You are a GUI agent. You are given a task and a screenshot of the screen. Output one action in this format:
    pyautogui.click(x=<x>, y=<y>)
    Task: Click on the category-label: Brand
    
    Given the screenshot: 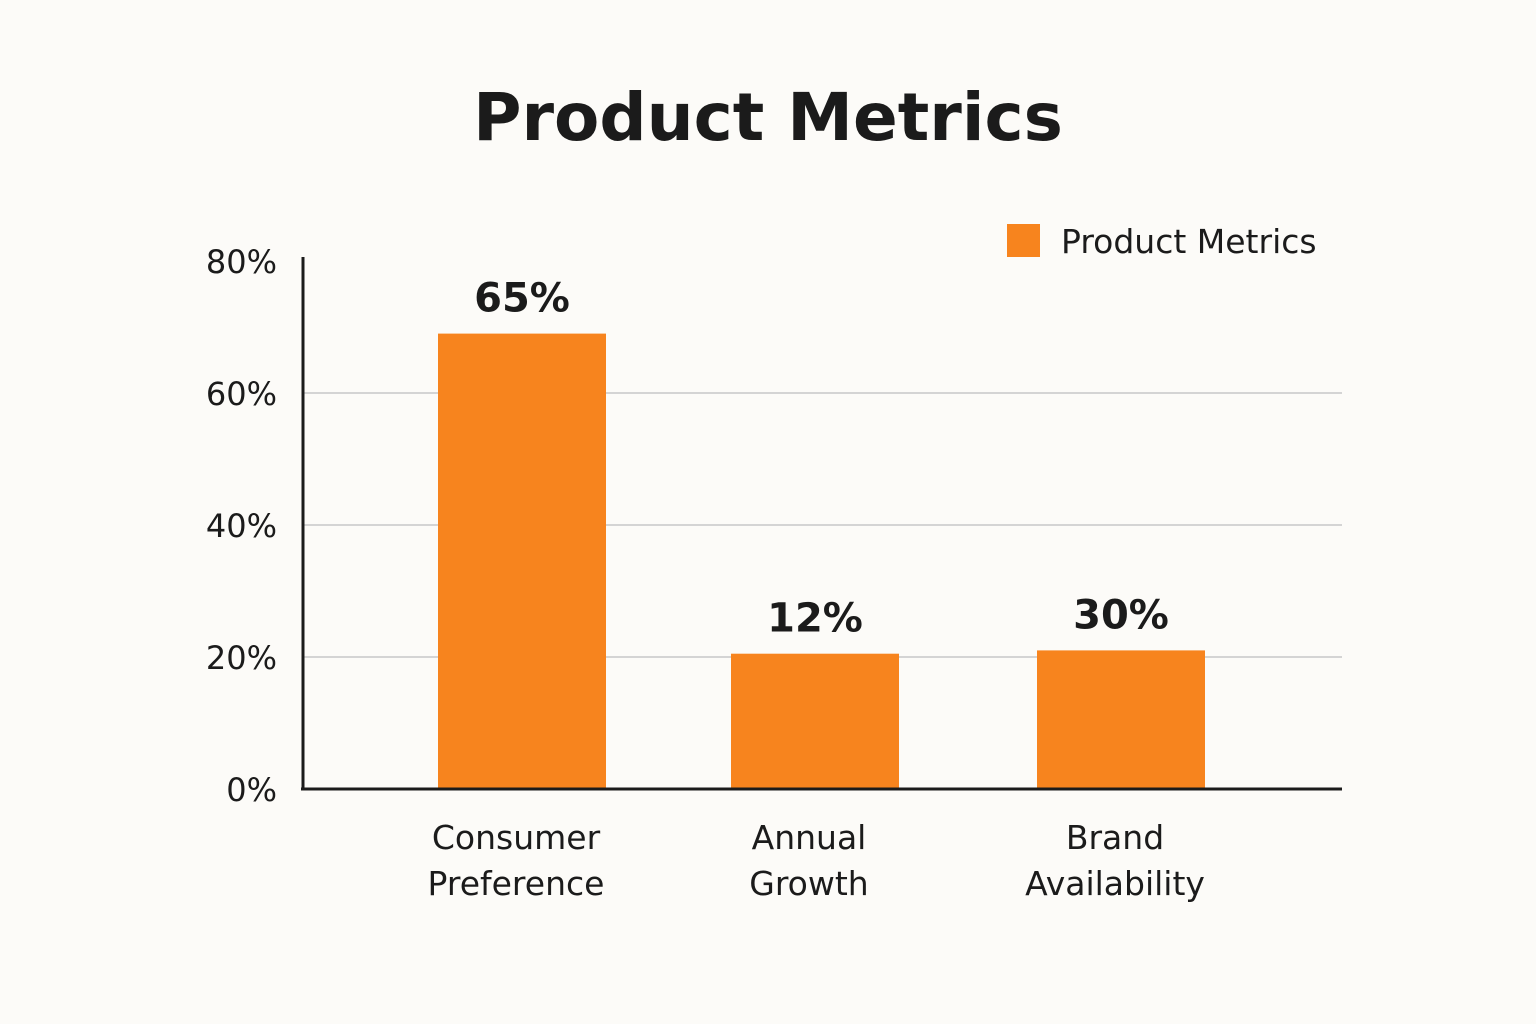 What is the action you would take?
    pyautogui.click(x=1115, y=837)
    